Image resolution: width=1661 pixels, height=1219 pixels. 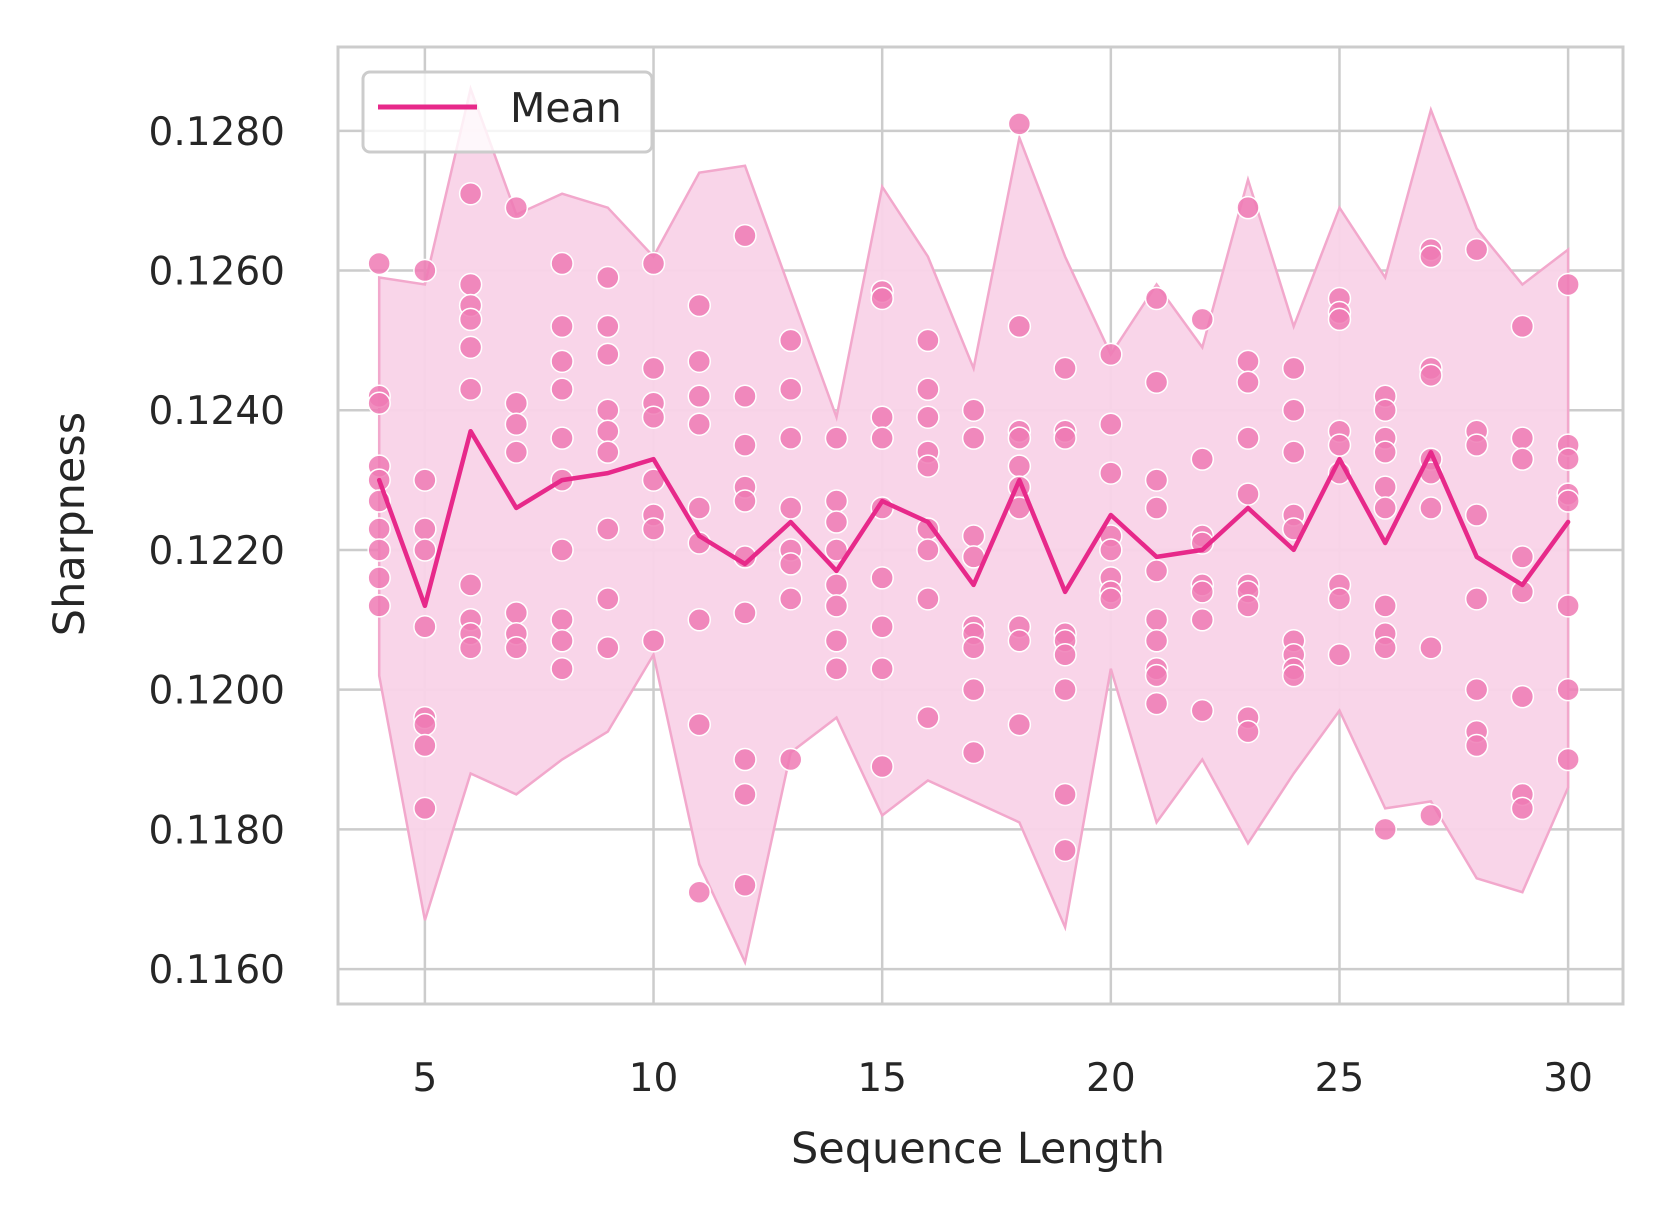 I want to click on legend-box, so click(x=507, y=112).